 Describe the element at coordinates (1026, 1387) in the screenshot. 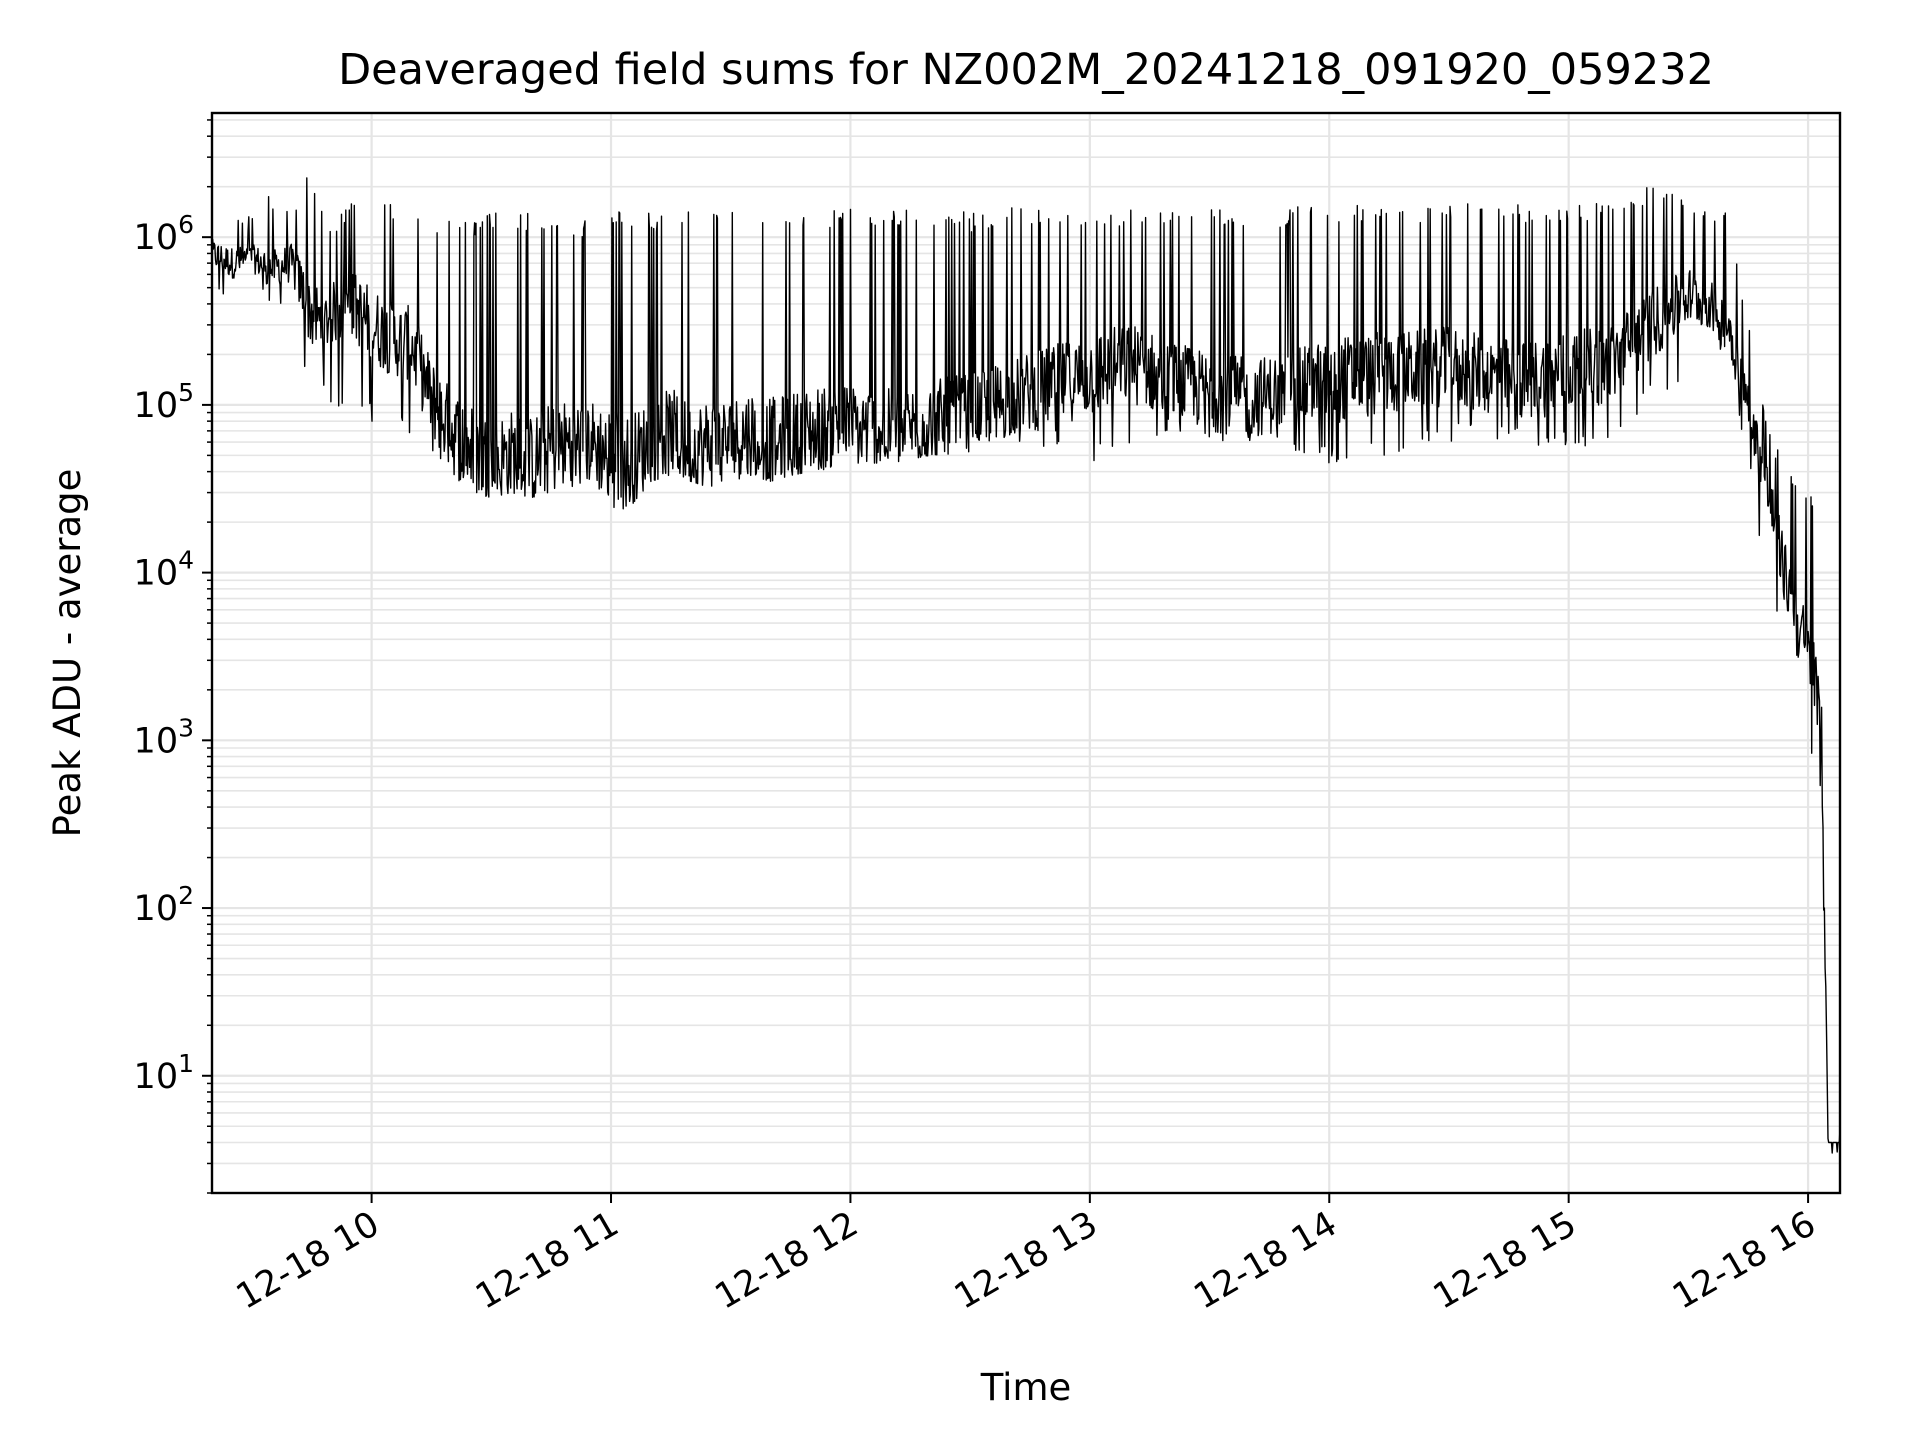

I see `x-axis-label: Time` at that location.